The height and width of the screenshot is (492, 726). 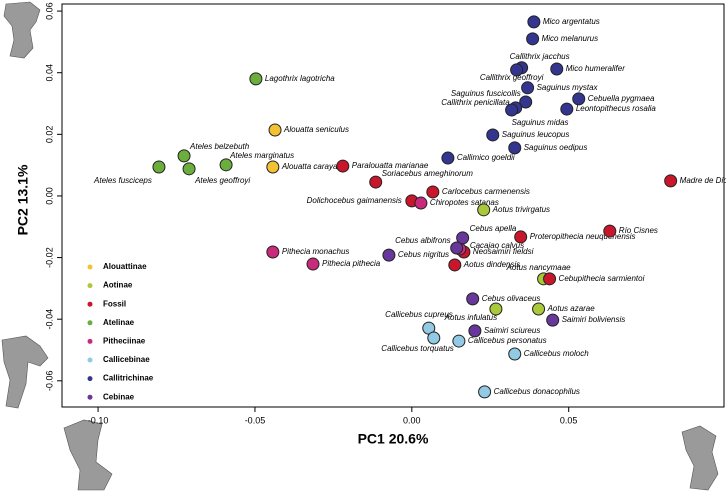 I want to click on point-label: Saguinus leucopus, so click(x=536, y=134).